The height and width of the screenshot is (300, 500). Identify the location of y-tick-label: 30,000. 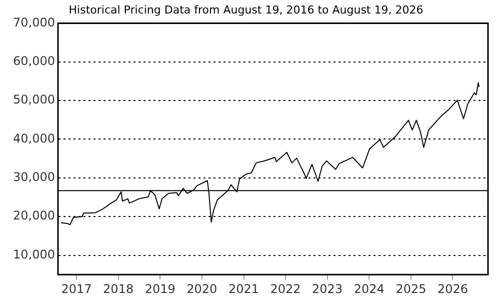
(34, 177).